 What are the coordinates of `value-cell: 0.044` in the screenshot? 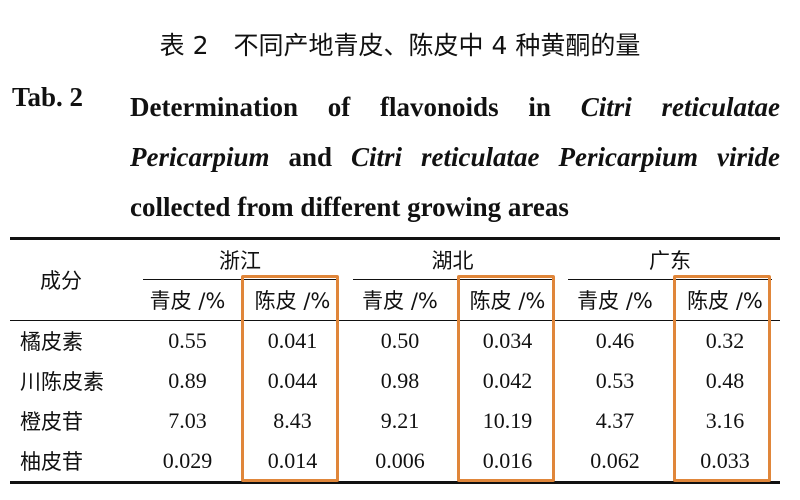 It's located at (292, 380).